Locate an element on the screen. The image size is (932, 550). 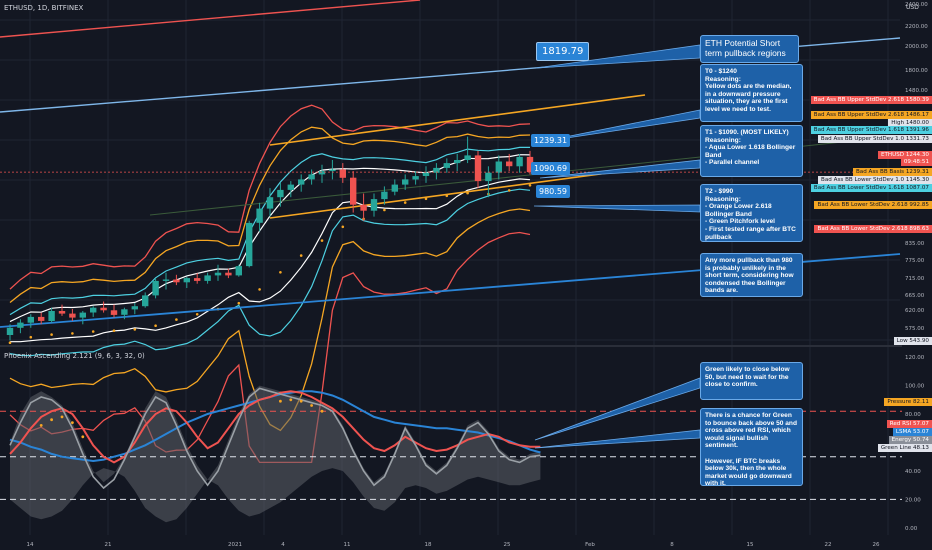
x-tick-label: Feb is located at coordinates (590, 545).